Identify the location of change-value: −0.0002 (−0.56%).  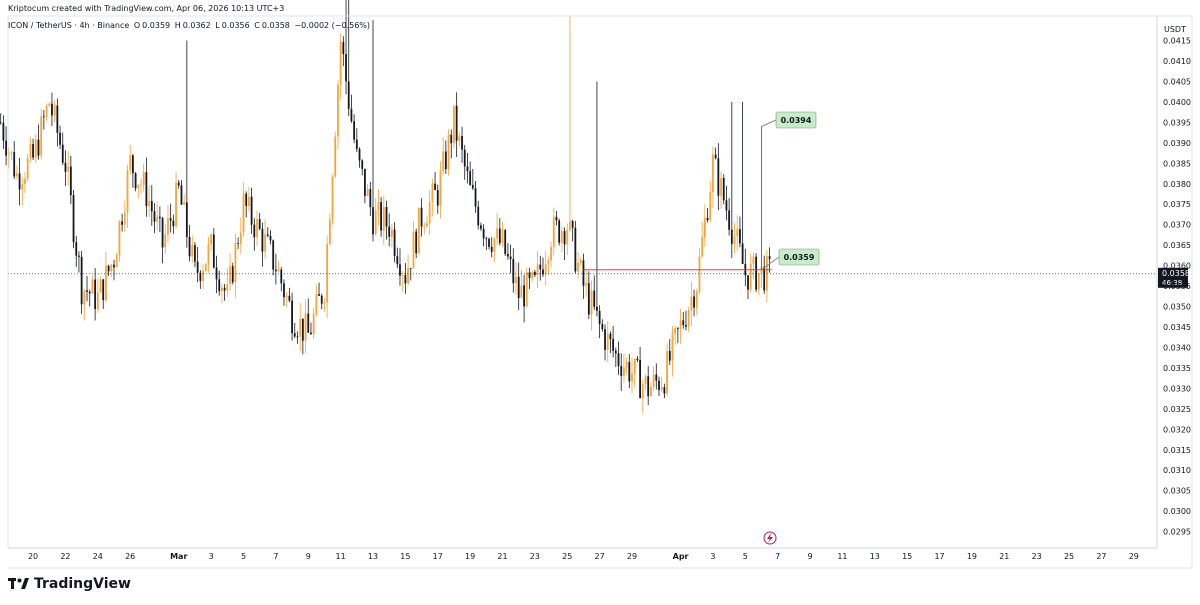
(332, 25).